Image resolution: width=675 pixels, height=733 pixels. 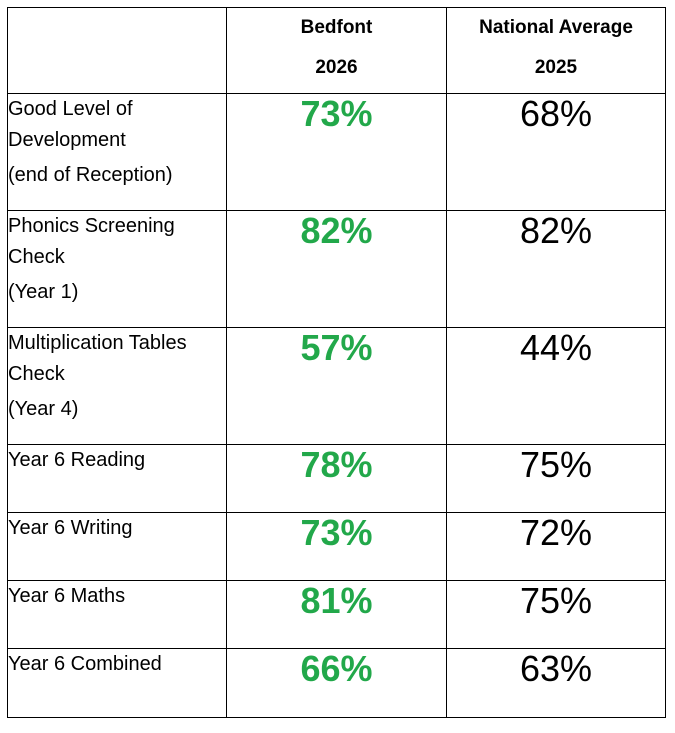 I want to click on national-year: 2025, so click(x=556, y=67).